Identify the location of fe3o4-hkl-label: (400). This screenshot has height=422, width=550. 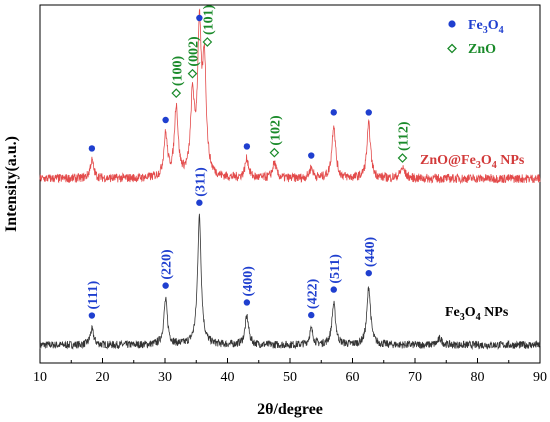
(248, 281).